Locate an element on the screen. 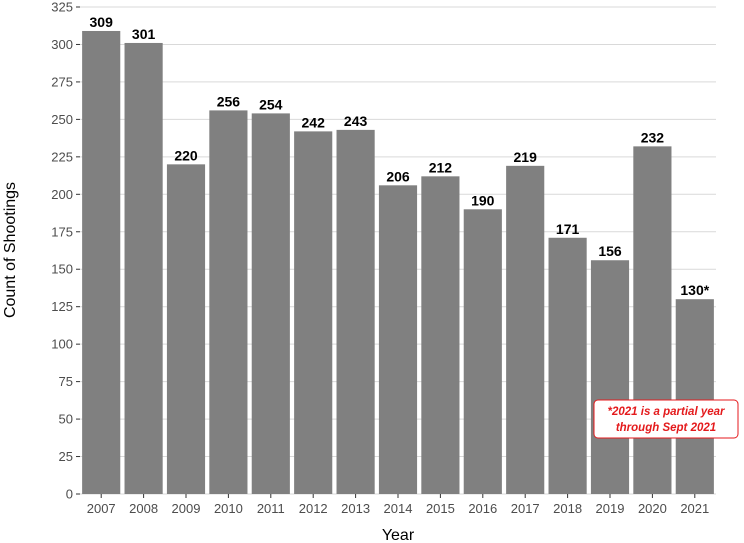 This screenshot has width=744, height=543. y-tick-label: 325 is located at coordinates (62, 7).